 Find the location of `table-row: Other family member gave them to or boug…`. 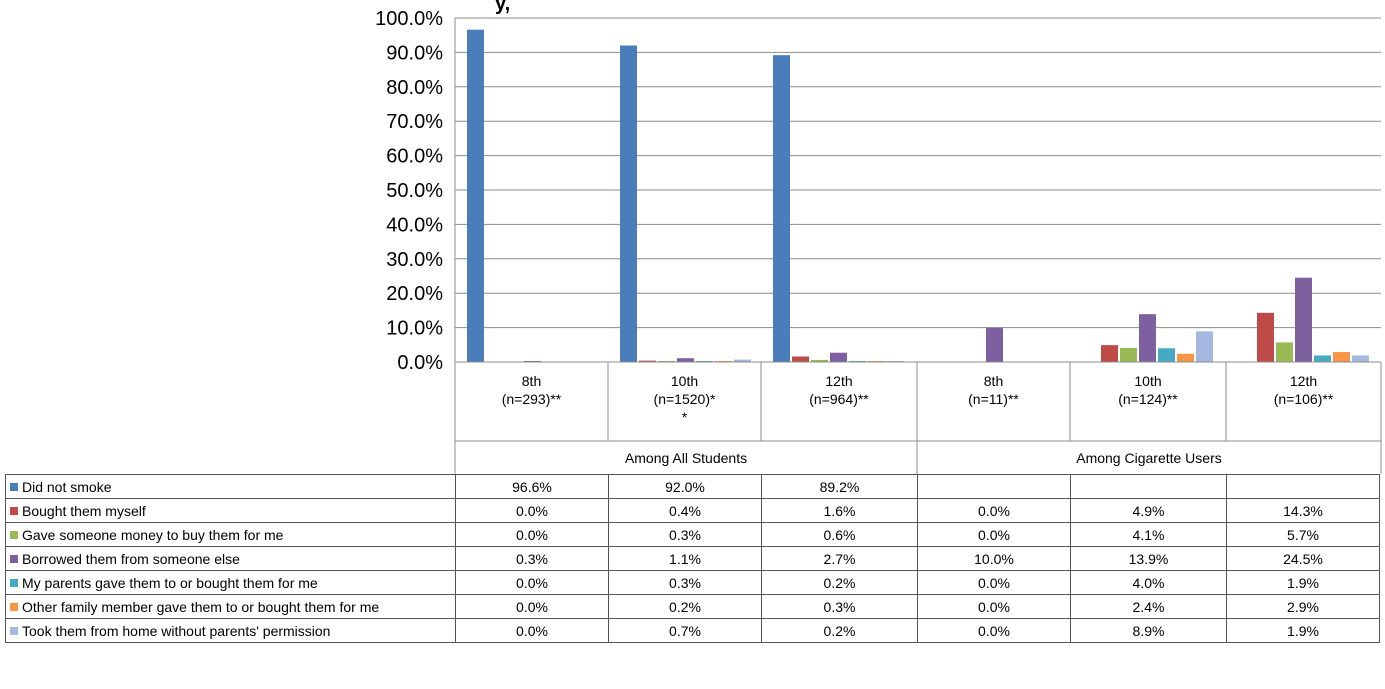

table-row: Other family member gave them to or boug… is located at coordinates (692, 606).